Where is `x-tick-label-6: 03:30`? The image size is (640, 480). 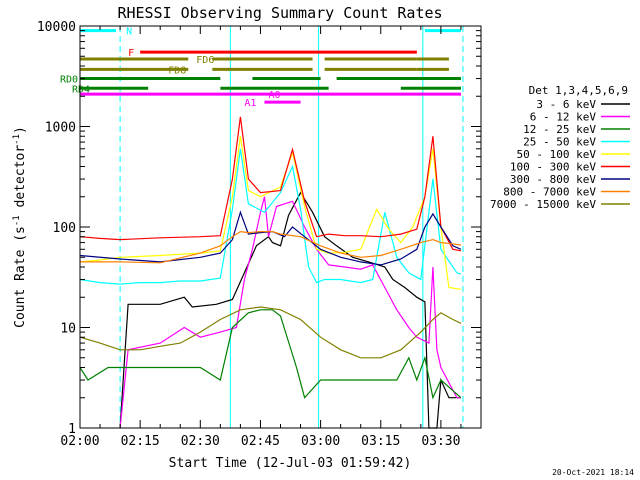 x-tick-label-6: 03:30 is located at coordinates (440, 441).